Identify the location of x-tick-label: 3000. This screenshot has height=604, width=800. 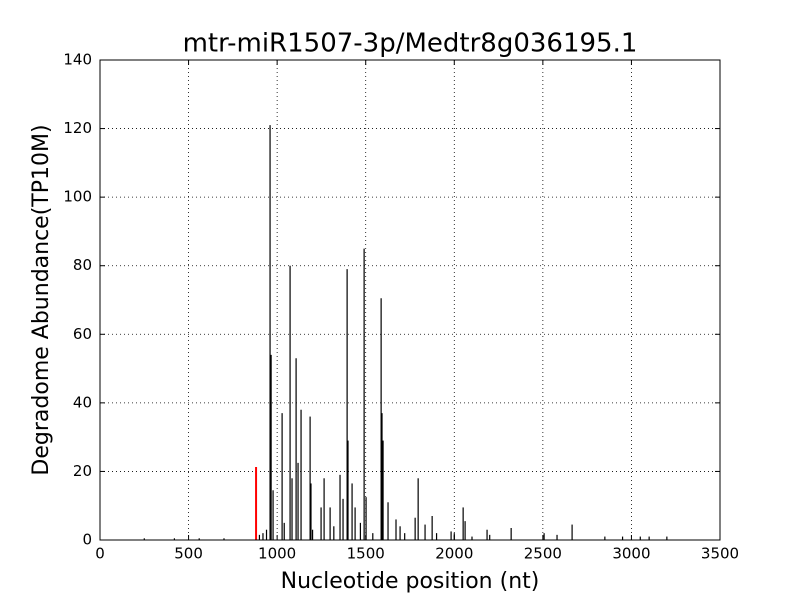
(631, 554).